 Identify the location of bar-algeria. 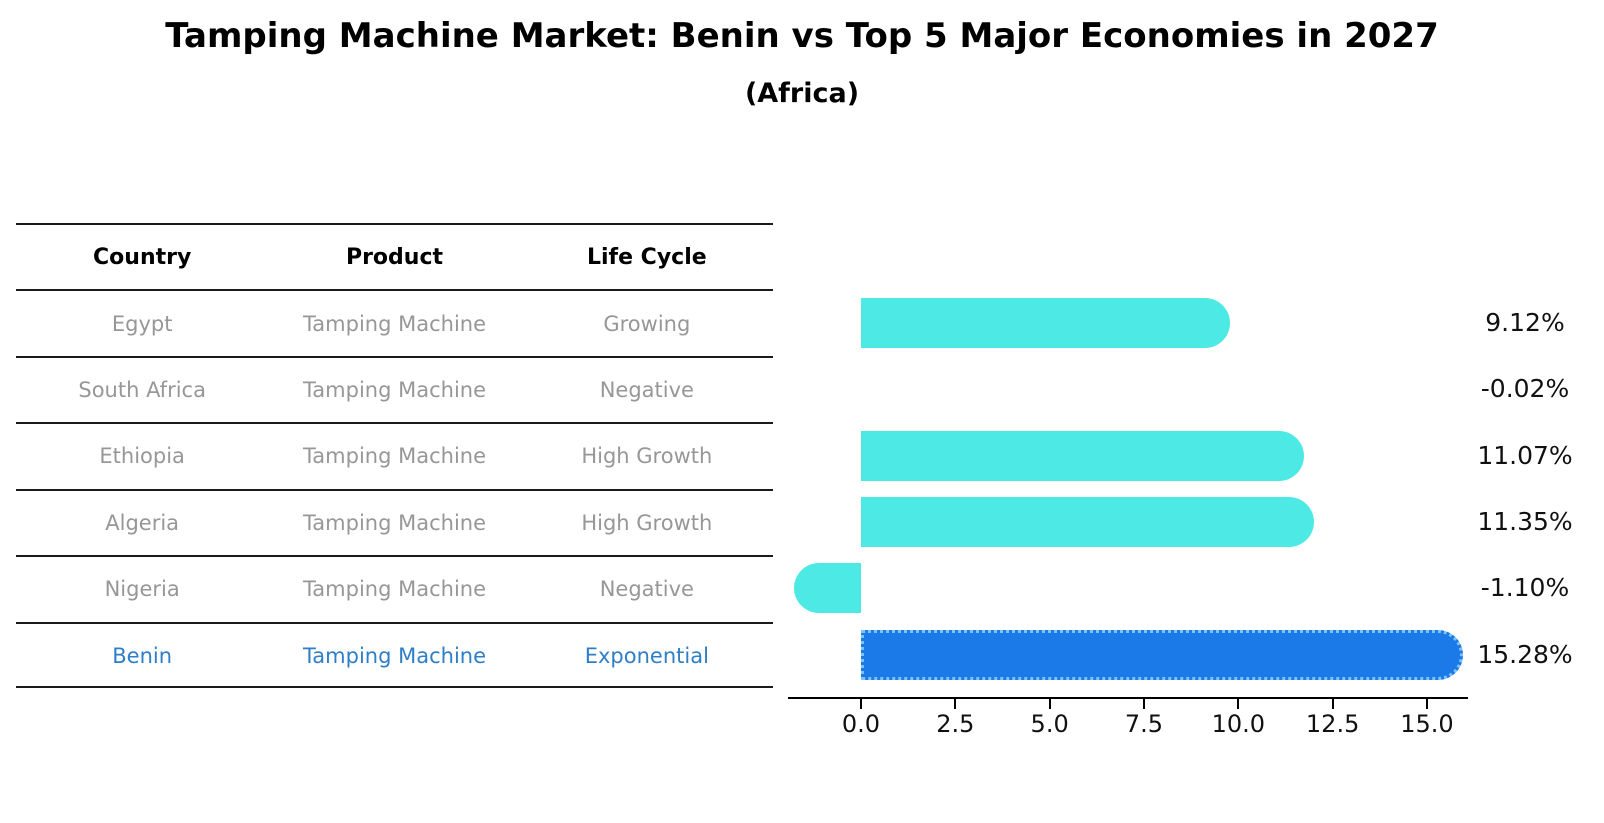
(1088, 521).